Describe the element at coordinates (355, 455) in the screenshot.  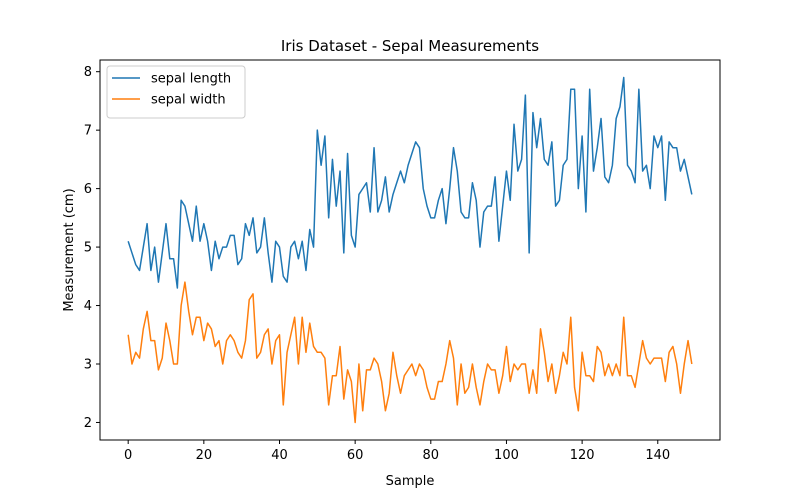
I see `x-tick-label-3: 60` at that location.